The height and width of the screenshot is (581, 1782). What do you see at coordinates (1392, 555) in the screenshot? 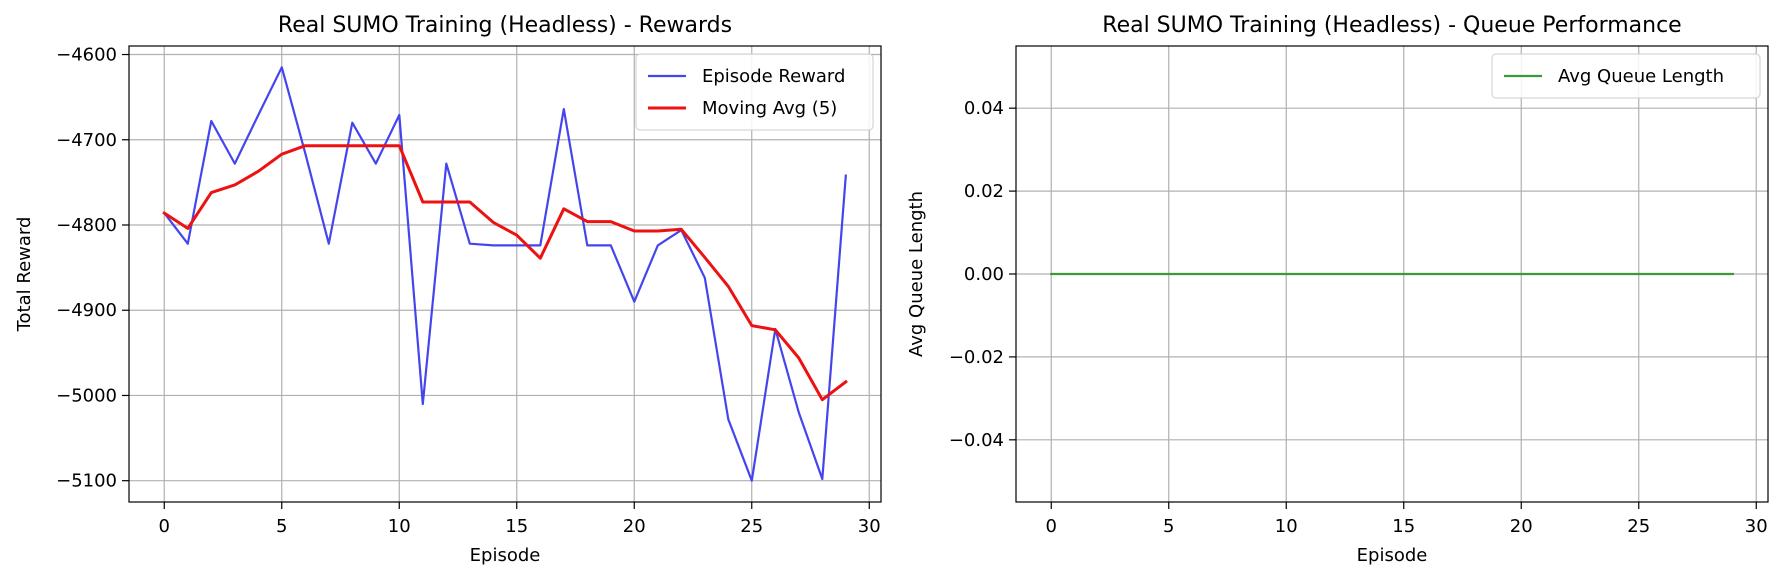
I see `queue-x-axis-label: Episode` at bounding box center [1392, 555].